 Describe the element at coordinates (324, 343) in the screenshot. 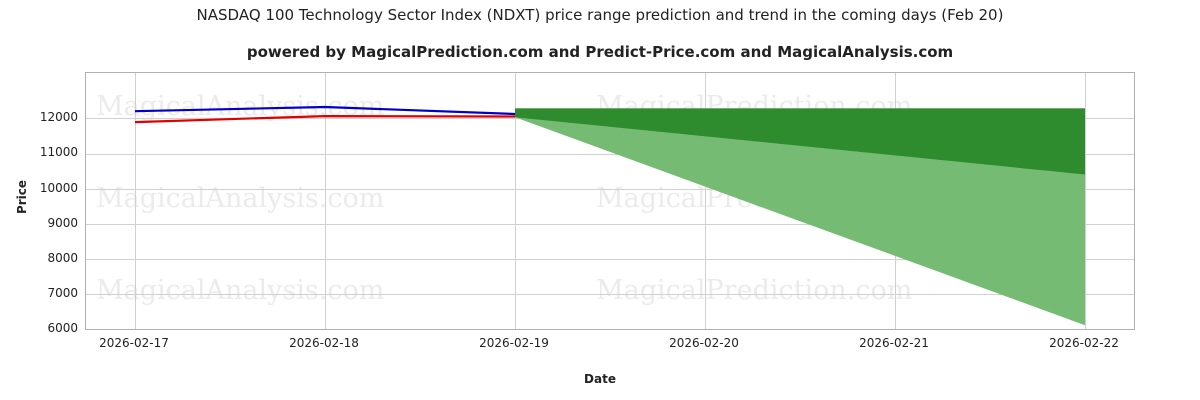

I see `xtick-label: 2026-02-18` at that location.